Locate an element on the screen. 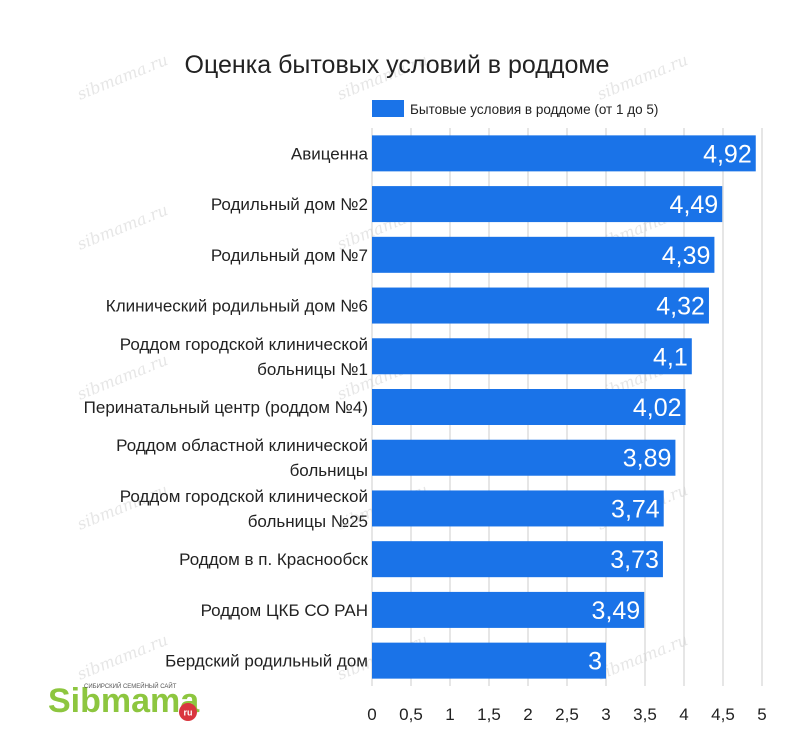  bar-value-label: 4,1 is located at coordinates (670, 357).